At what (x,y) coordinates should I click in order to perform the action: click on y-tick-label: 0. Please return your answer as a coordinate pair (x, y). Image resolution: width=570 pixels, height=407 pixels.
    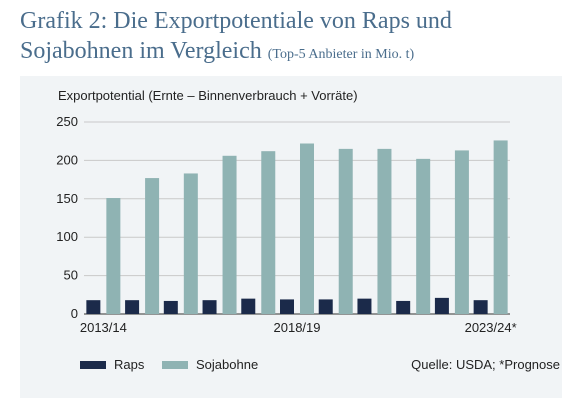
    Looking at the image, I should click on (74, 313).